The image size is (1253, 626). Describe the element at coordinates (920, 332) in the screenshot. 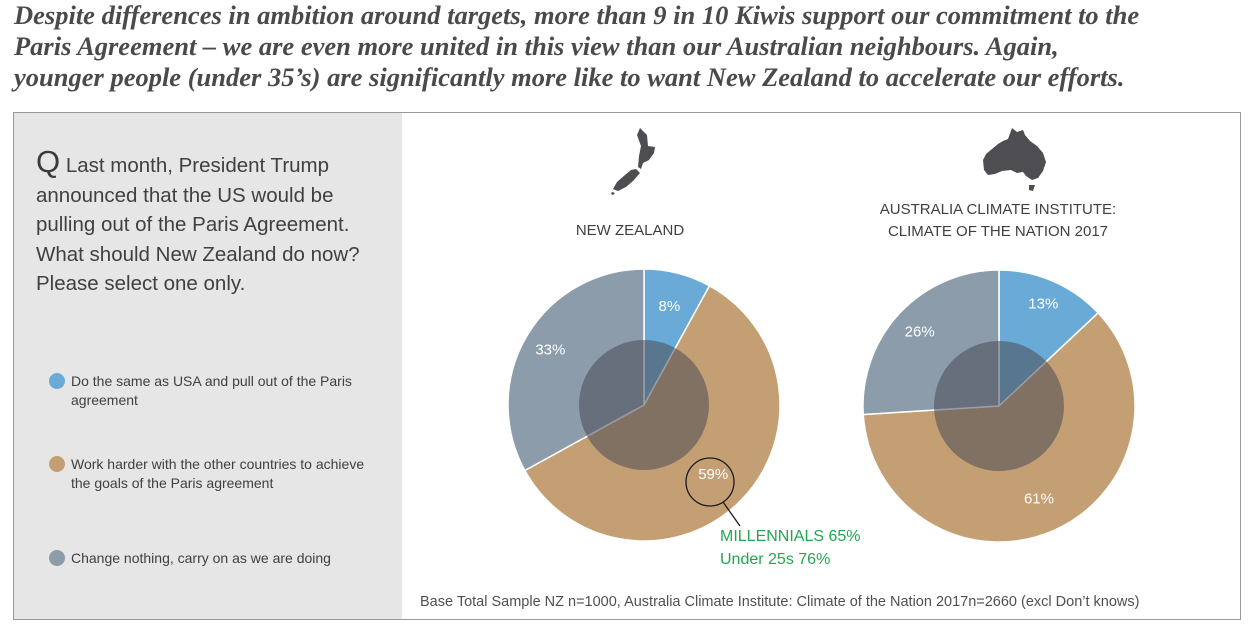

I see `pie-label-au-change-nothing: 26%` at that location.